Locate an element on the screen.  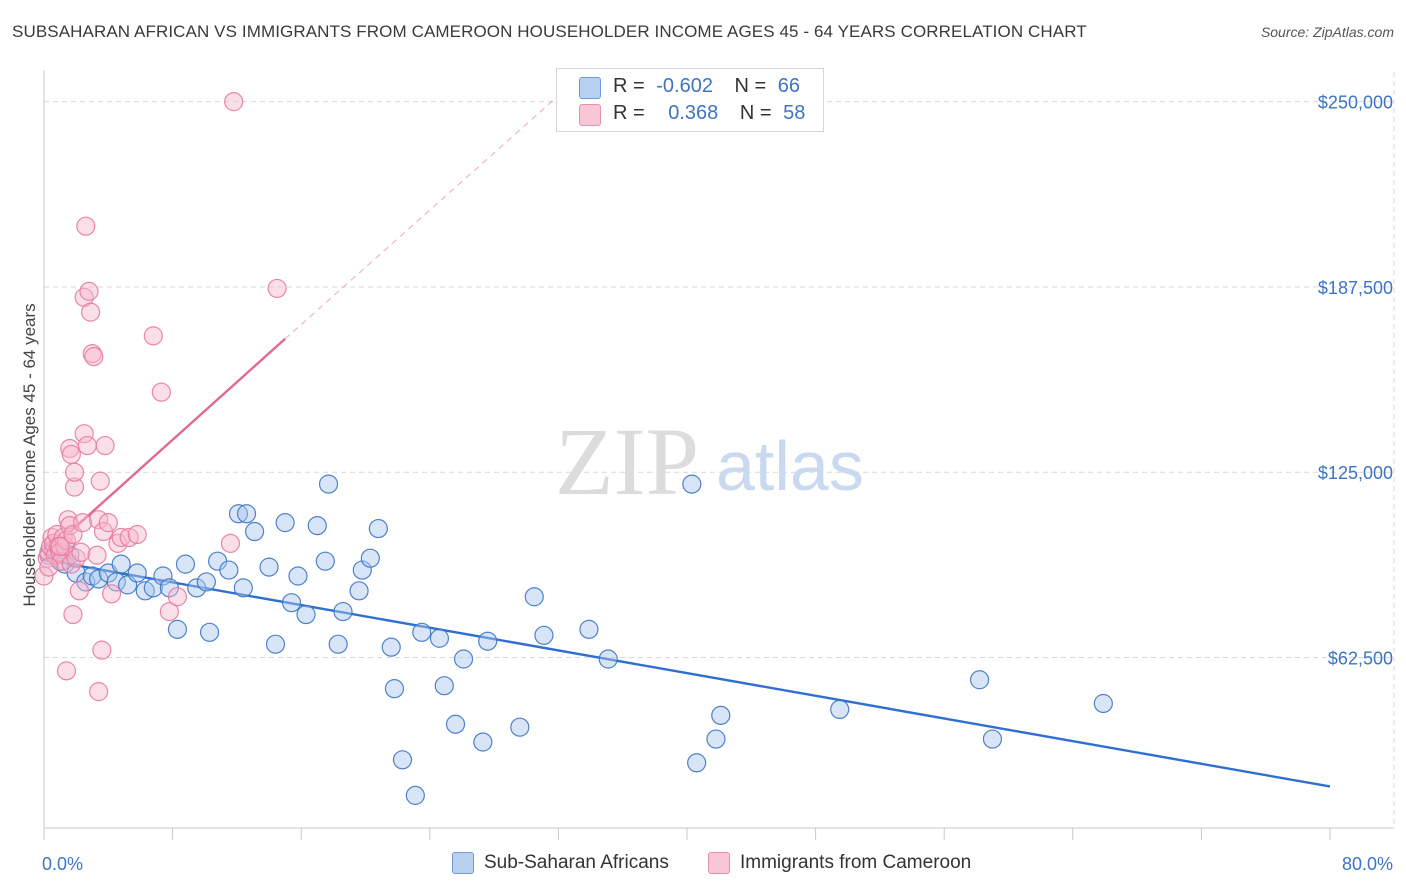
legend-item-cameroon: Immigrants from Cameroon is located at coordinates (839, 863).